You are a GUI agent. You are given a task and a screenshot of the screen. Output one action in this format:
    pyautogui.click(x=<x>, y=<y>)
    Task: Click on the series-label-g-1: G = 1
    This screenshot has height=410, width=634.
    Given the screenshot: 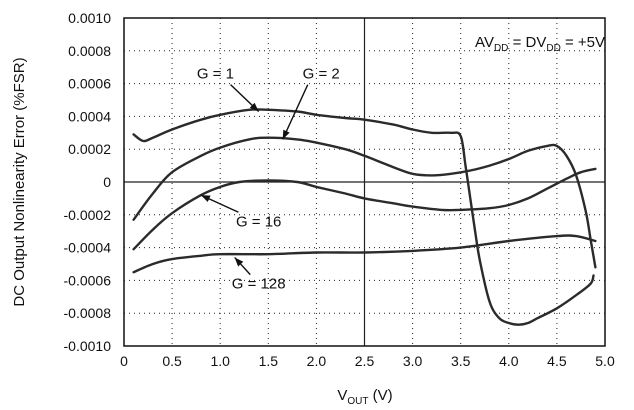 What is the action you would take?
    pyautogui.click(x=215, y=74)
    